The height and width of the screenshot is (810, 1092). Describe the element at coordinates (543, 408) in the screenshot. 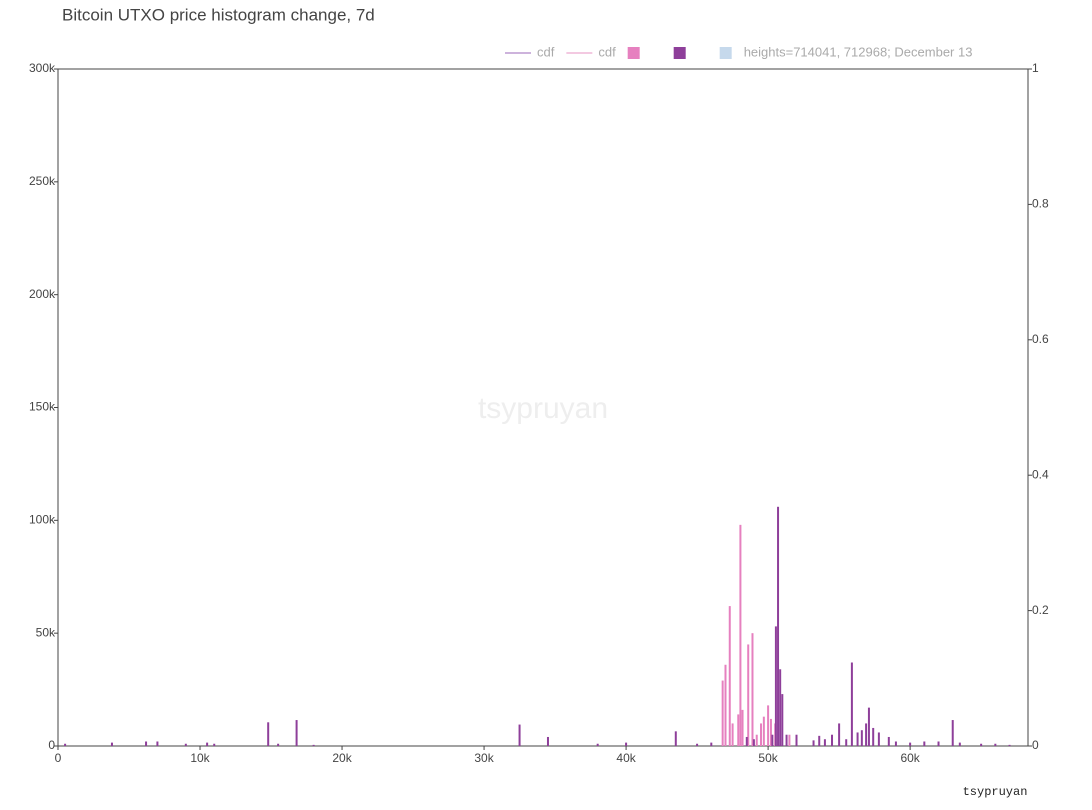

I see `watermark: tsypruyan` at that location.